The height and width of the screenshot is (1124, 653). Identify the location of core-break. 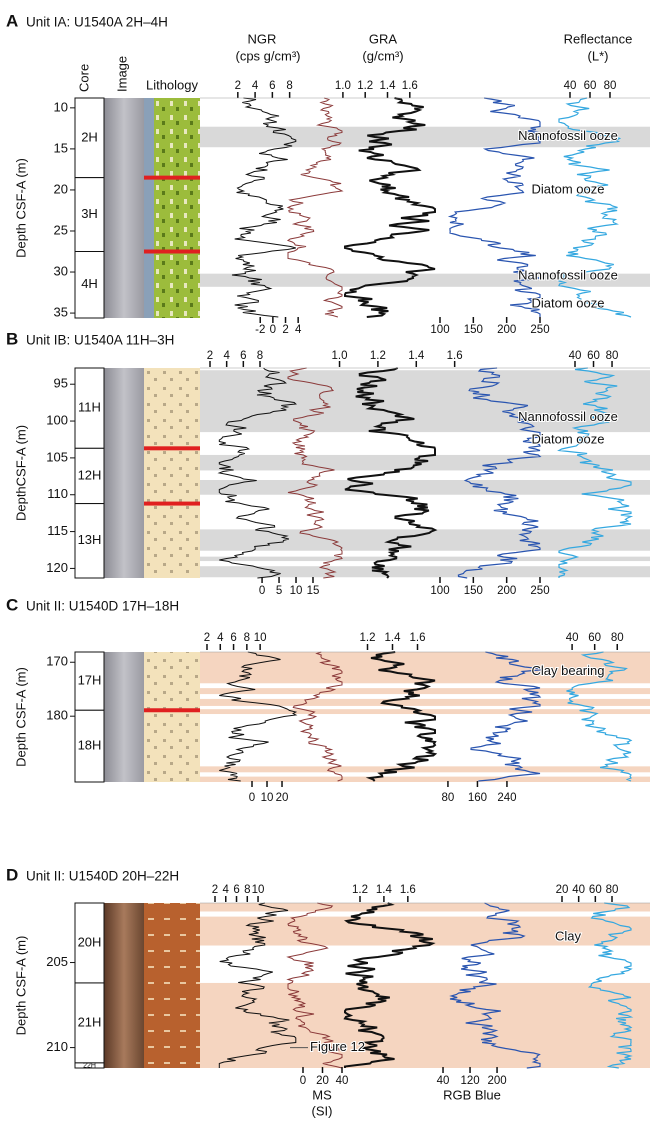
(172, 177).